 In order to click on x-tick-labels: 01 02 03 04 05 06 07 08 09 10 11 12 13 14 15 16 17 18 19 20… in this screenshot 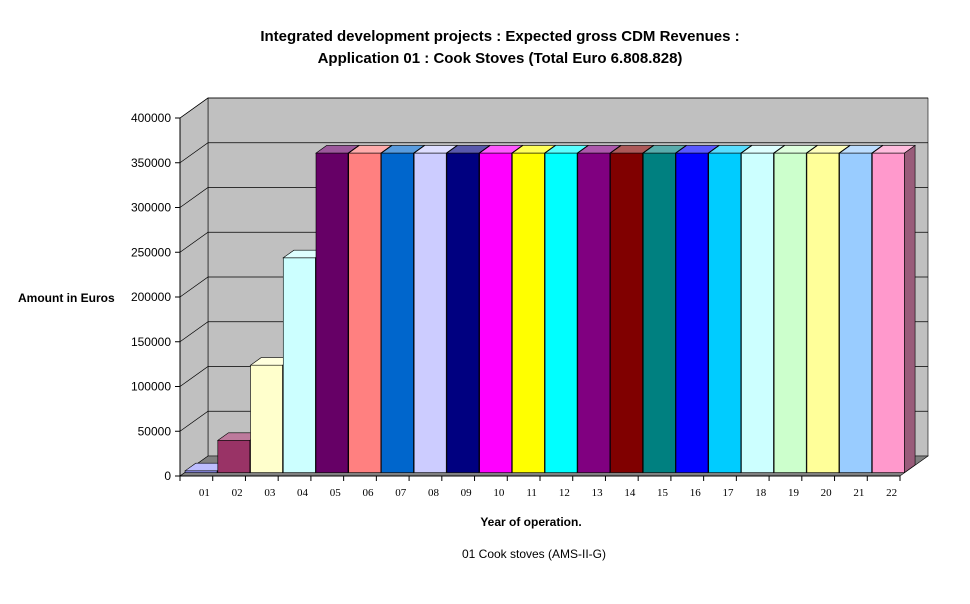, I will do `click(548, 493)`.